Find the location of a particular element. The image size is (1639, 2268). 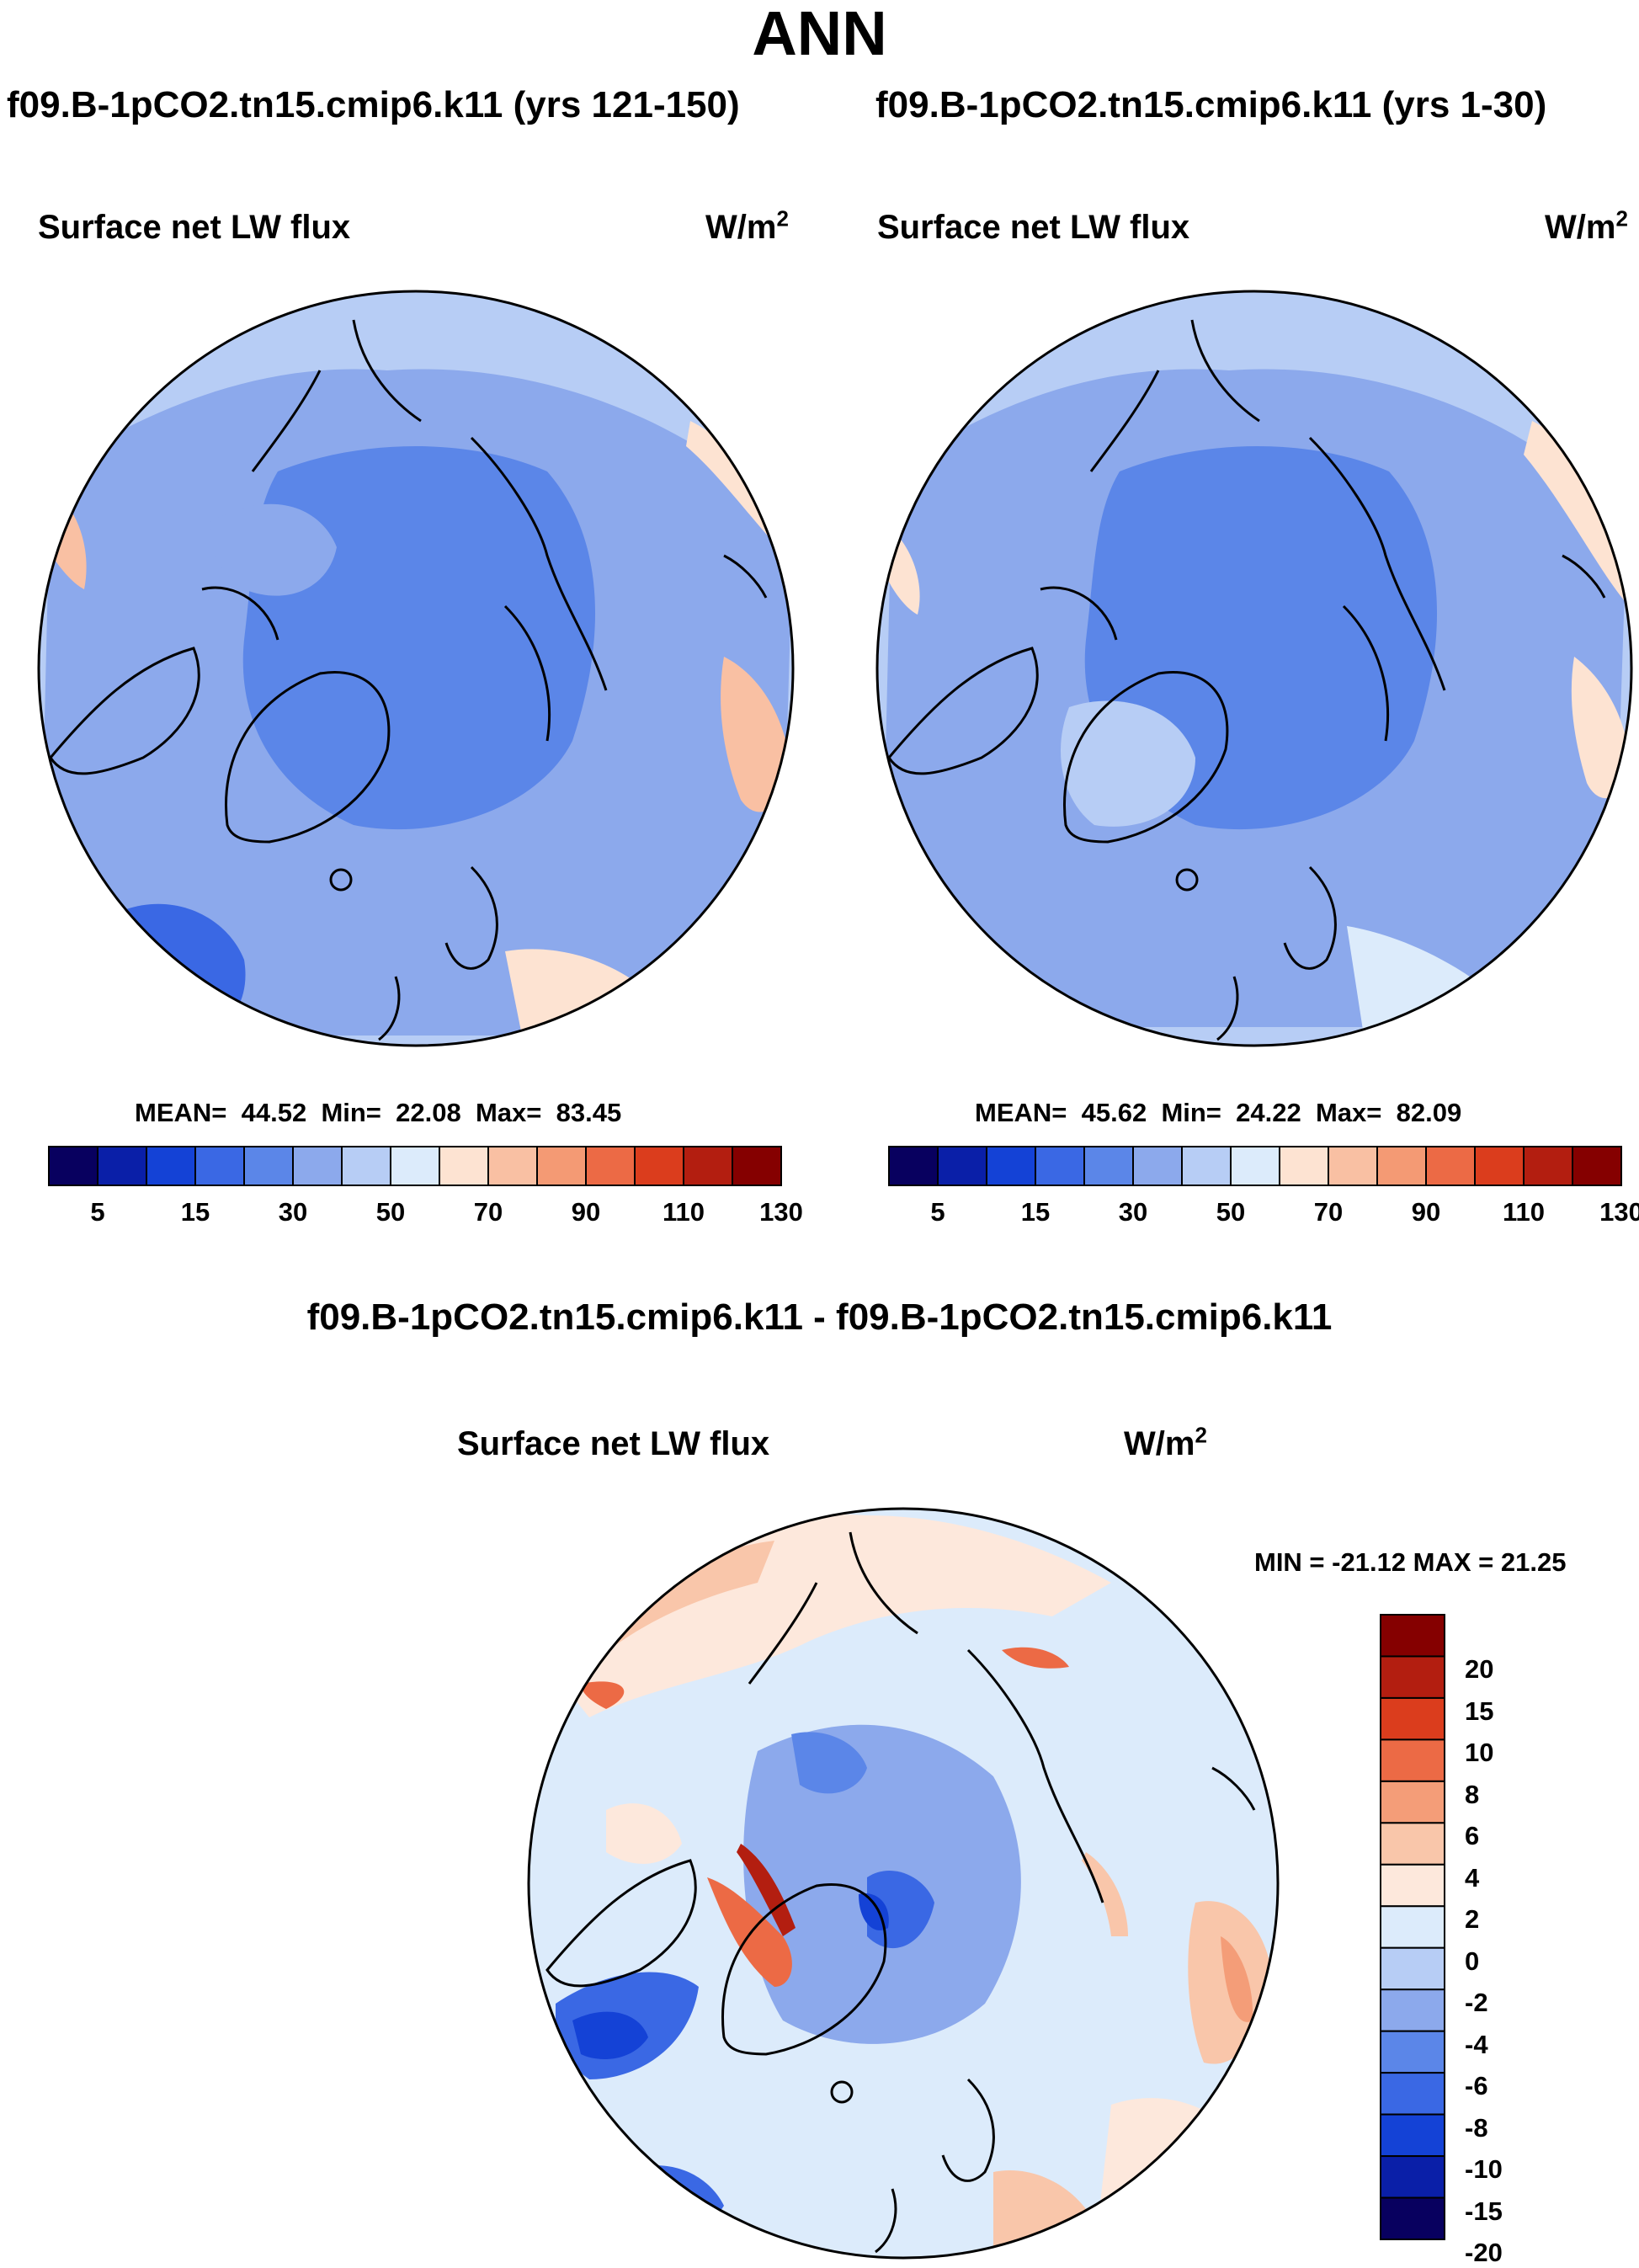

variable-title-diff: Surface net LW flux is located at coordinates (613, 1444).